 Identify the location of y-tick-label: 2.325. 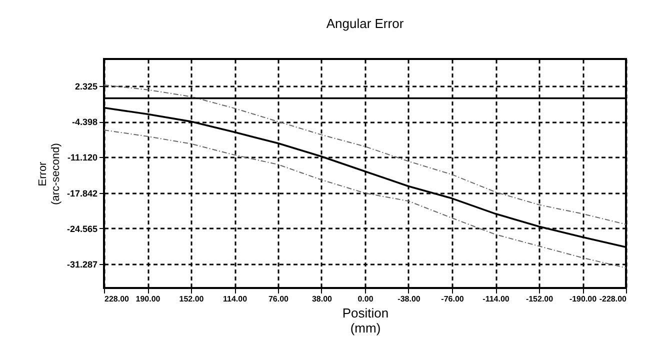
(86, 86).